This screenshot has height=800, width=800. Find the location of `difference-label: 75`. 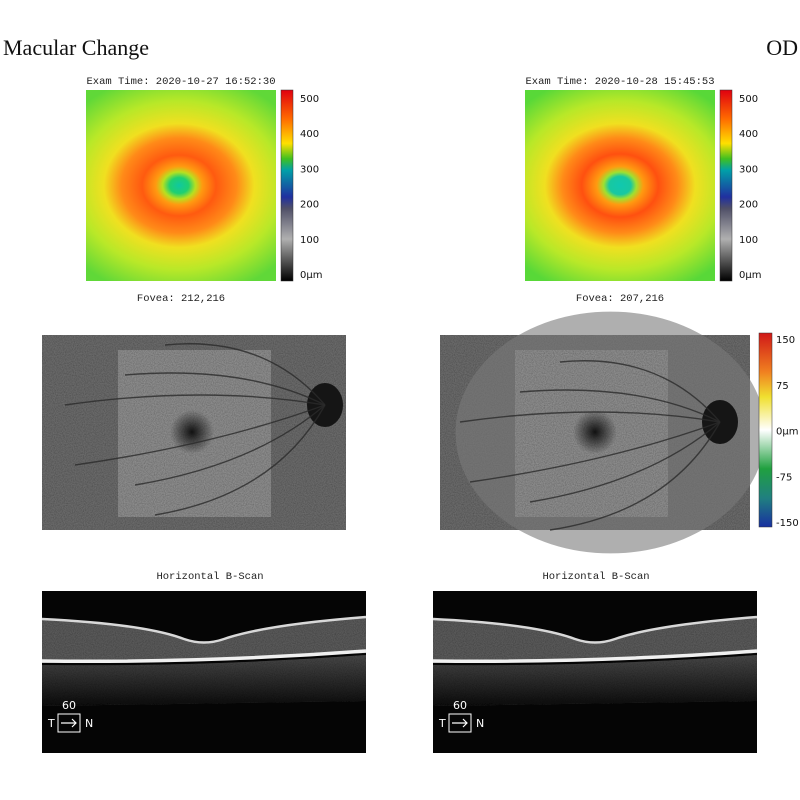

difference-label: 75 is located at coordinates (782, 386).